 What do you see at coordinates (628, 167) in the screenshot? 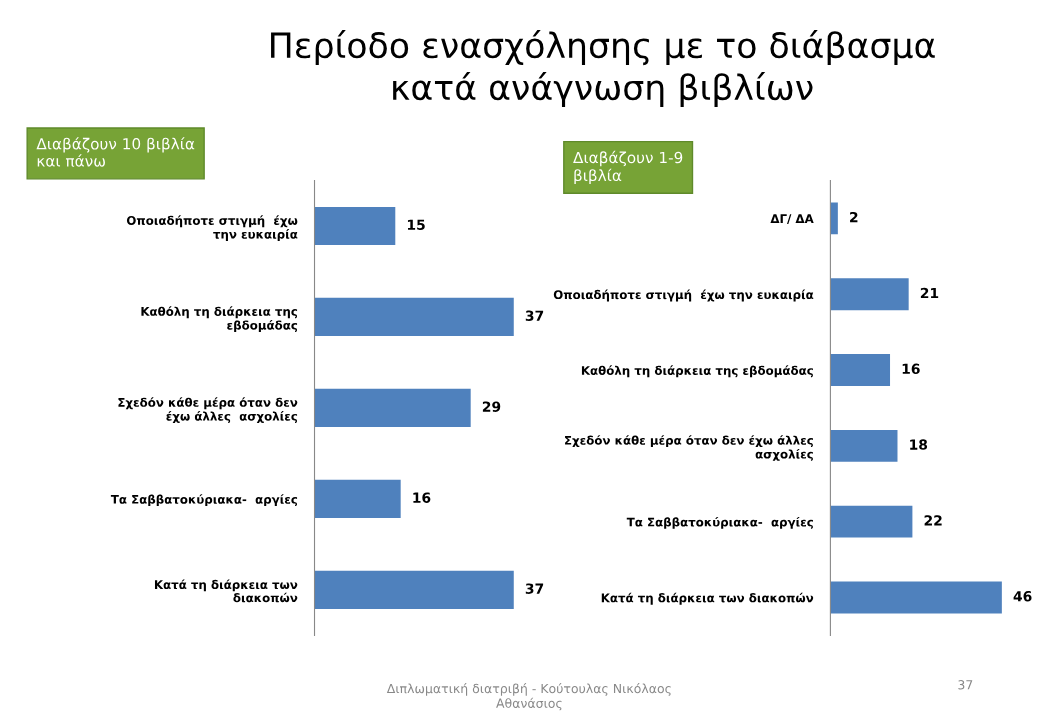
I see `text: Διαβάζουν 1-9 βιβλία` at bounding box center [628, 167].